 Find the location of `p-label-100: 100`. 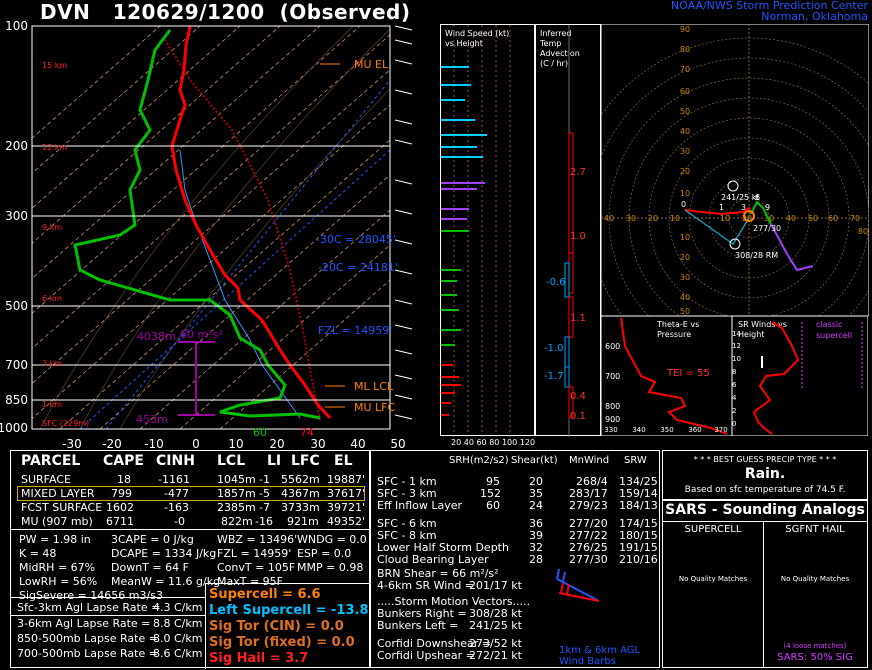

p-label-100: 100 is located at coordinates (16, 26).